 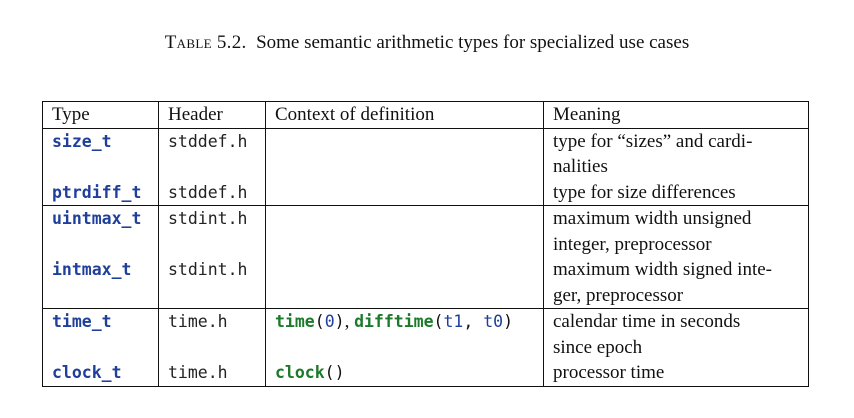 I want to click on function-argument: t0, so click(x=493, y=321).